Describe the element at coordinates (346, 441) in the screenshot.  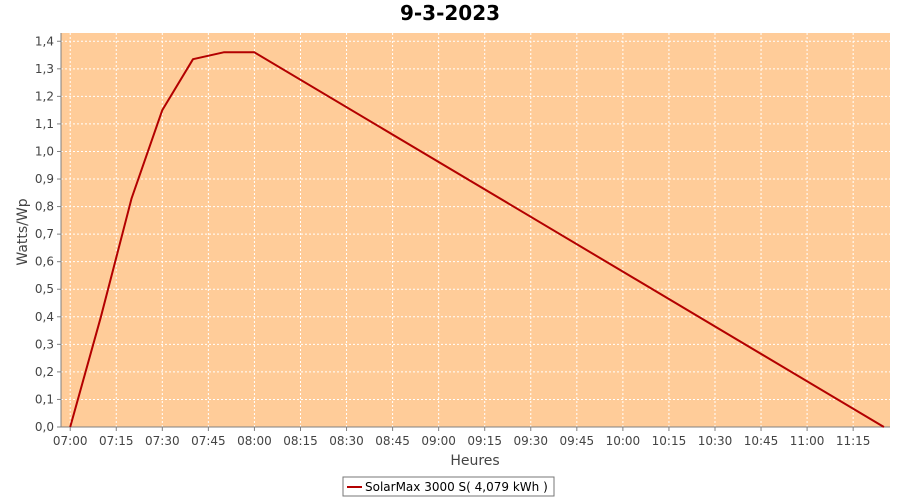
I see `x-tick-label: 08:30` at that location.